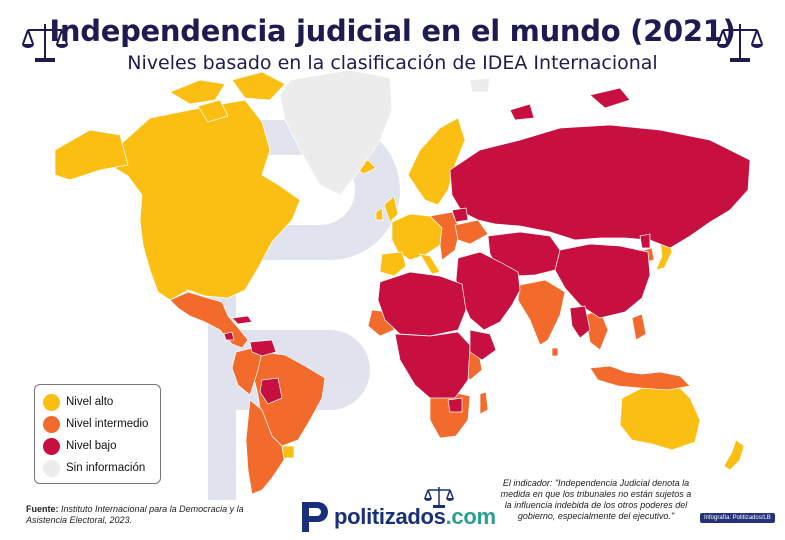 The height and width of the screenshot is (540, 785). I want to click on region-sri-lanka, so click(555, 352).